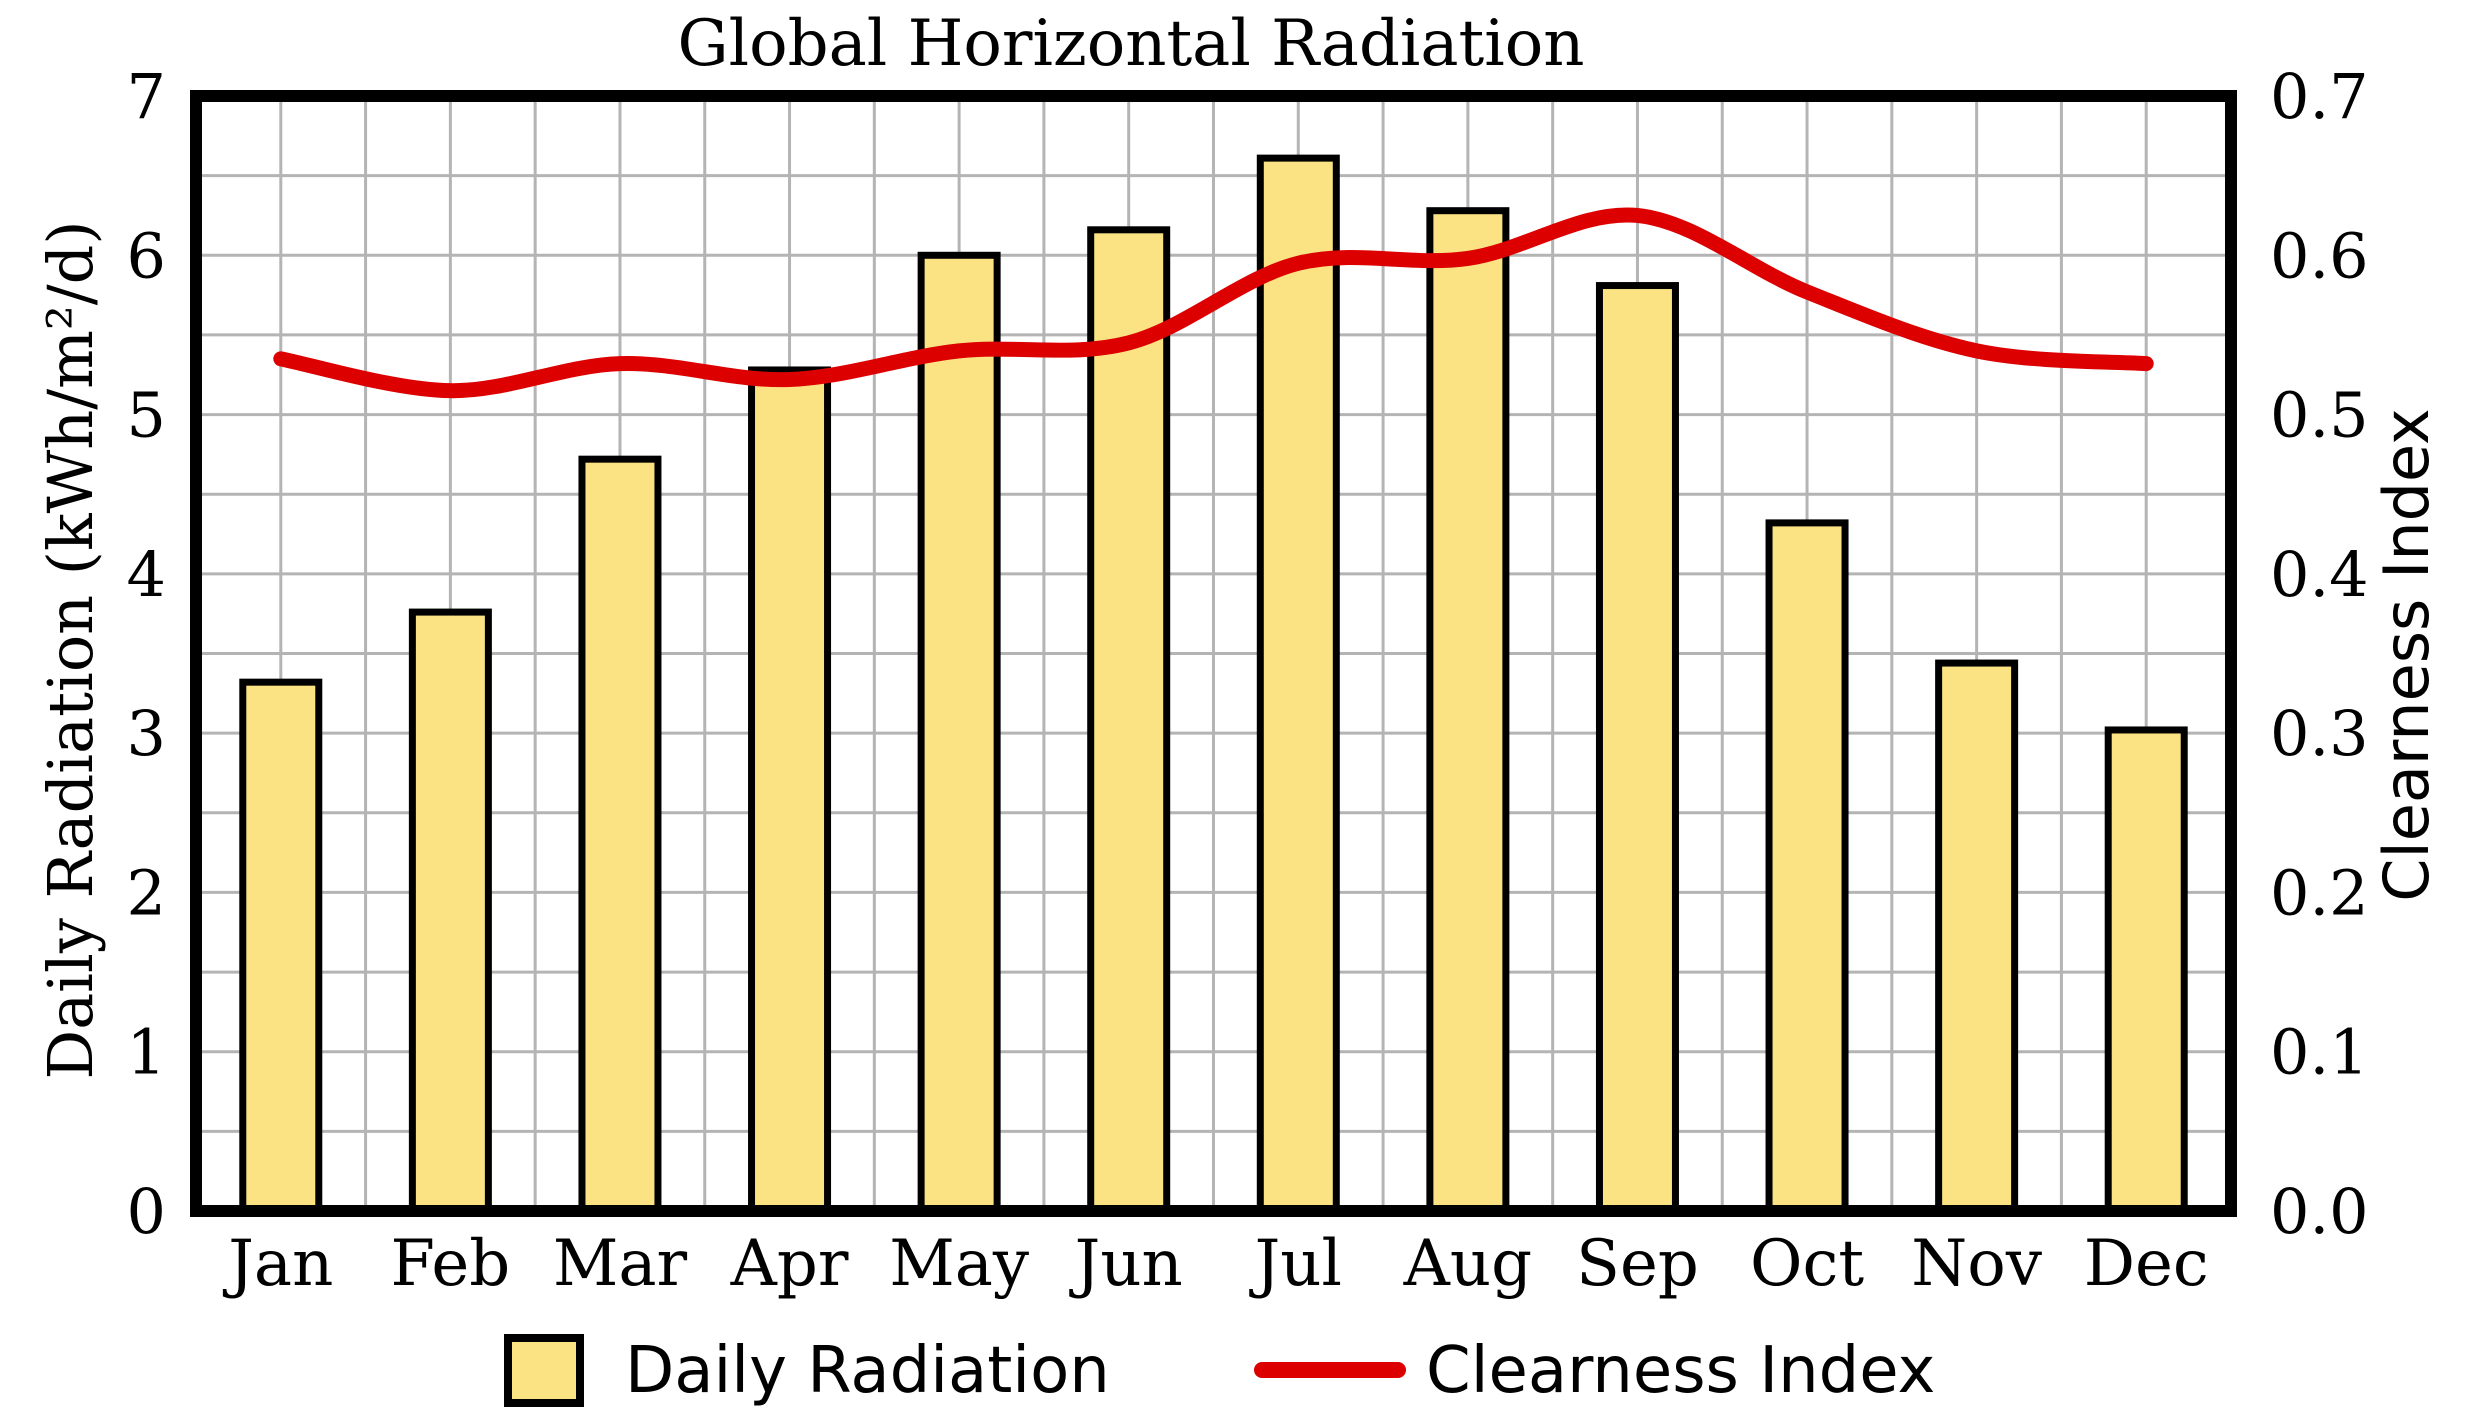 This screenshot has width=2471, height=1415. Describe the element at coordinates (1131, 44) in the screenshot. I see `chart-title: Global Horizontal Radiation` at that location.